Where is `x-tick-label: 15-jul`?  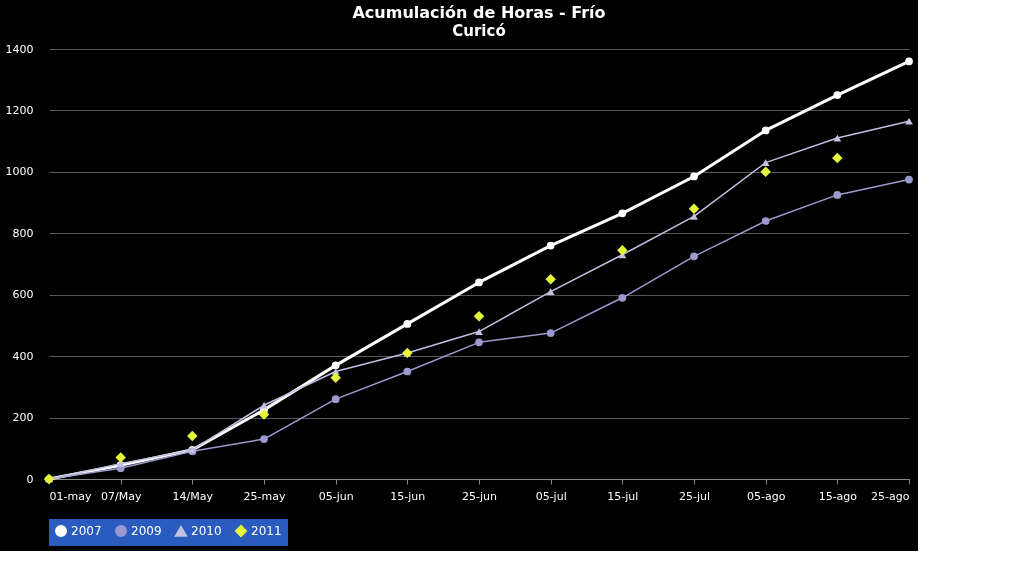
x-tick-label: 15-jul is located at coordinates (623, 496).